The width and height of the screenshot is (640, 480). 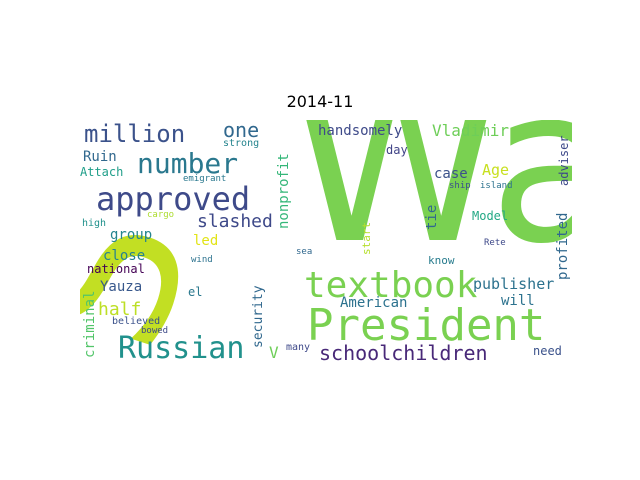 I want to click on word-group: group, so click(x=131, y=235).